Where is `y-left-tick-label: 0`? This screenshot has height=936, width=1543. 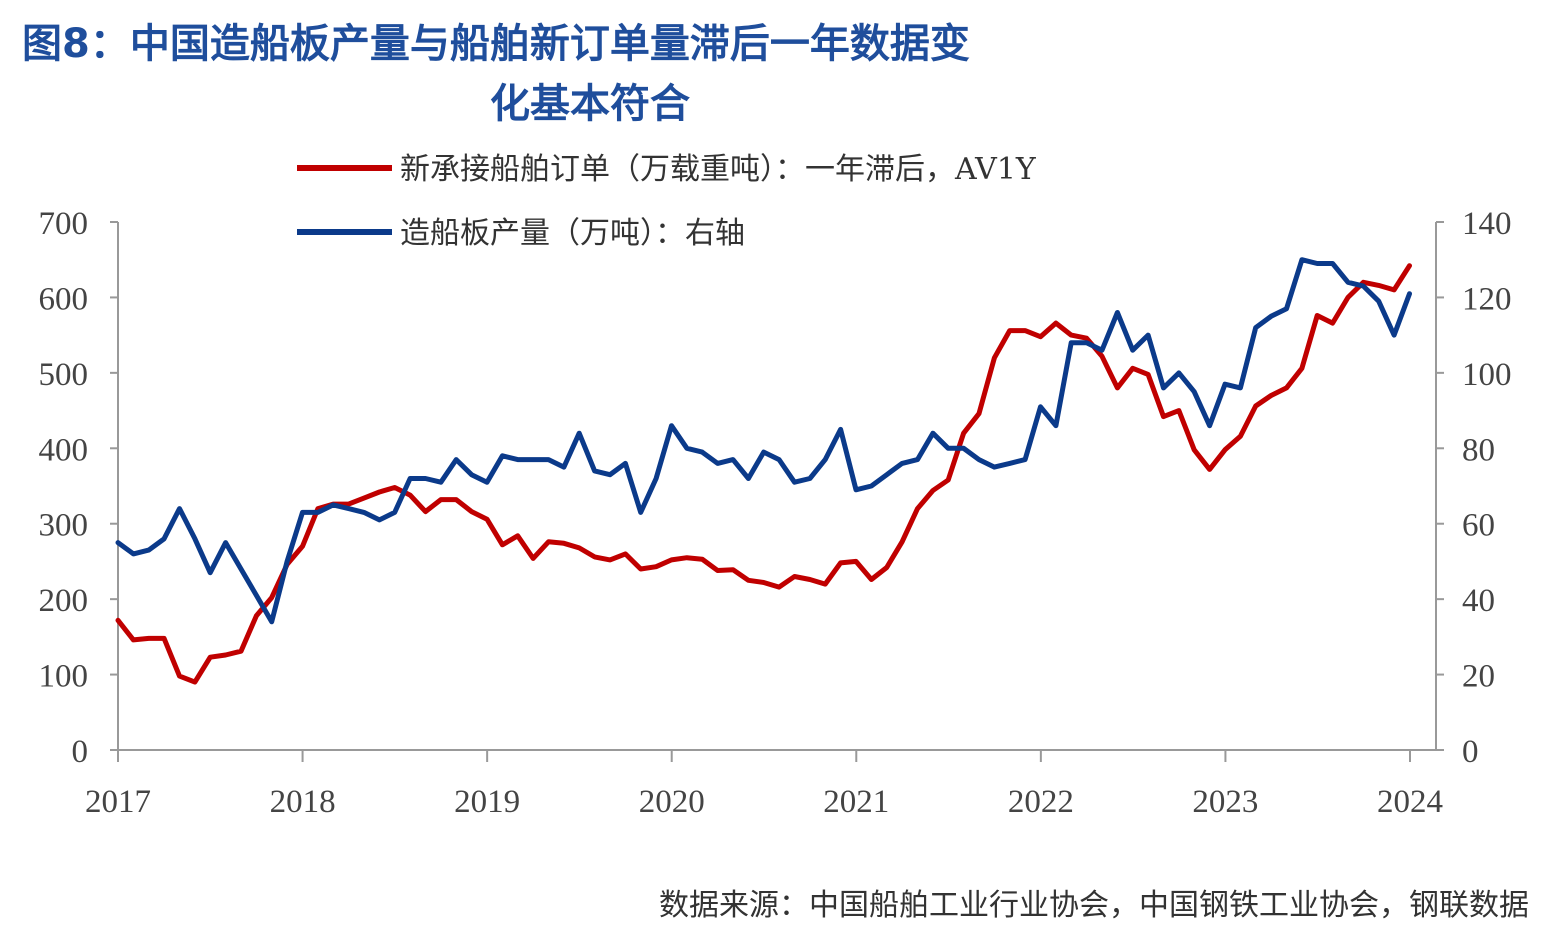 y-left-tick-label: 0 is located at coordinates (80, 752).